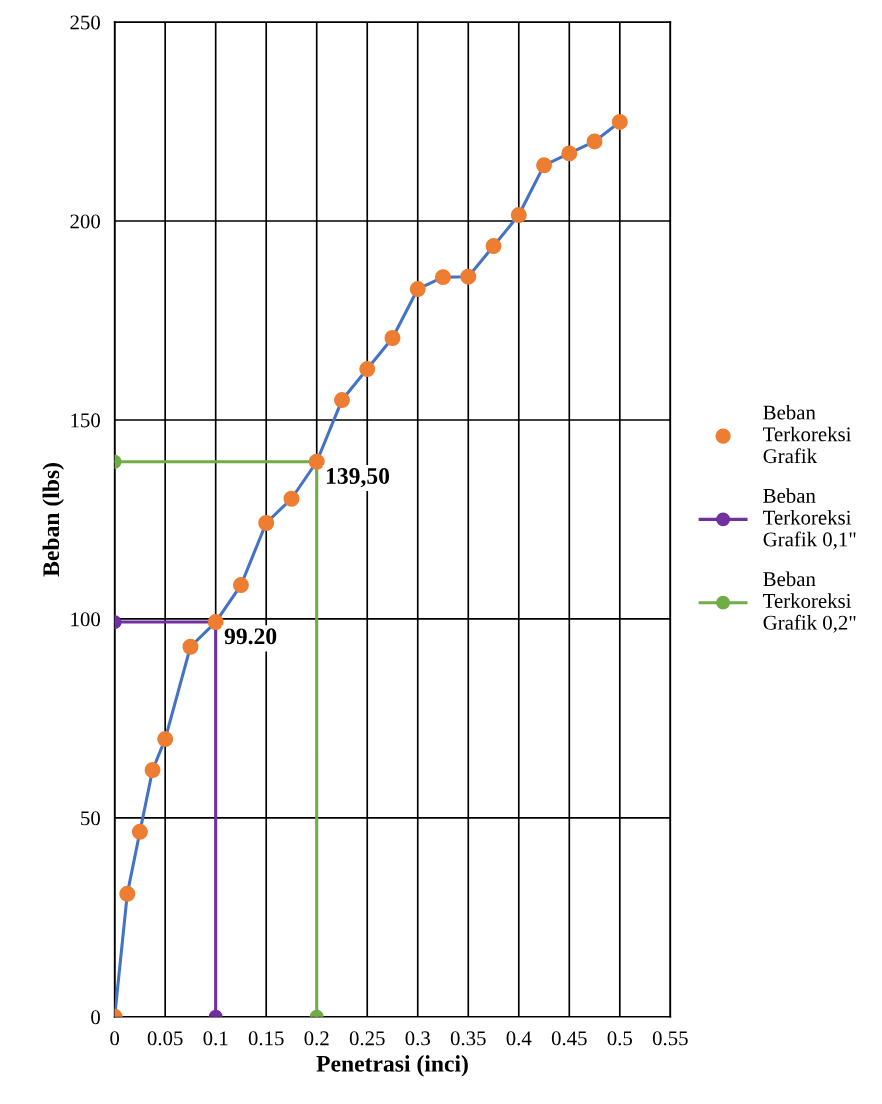  Describe the element at coordinates (519, 1038) in the screenshot. I see `x-tick-label: 0.4` at that location.